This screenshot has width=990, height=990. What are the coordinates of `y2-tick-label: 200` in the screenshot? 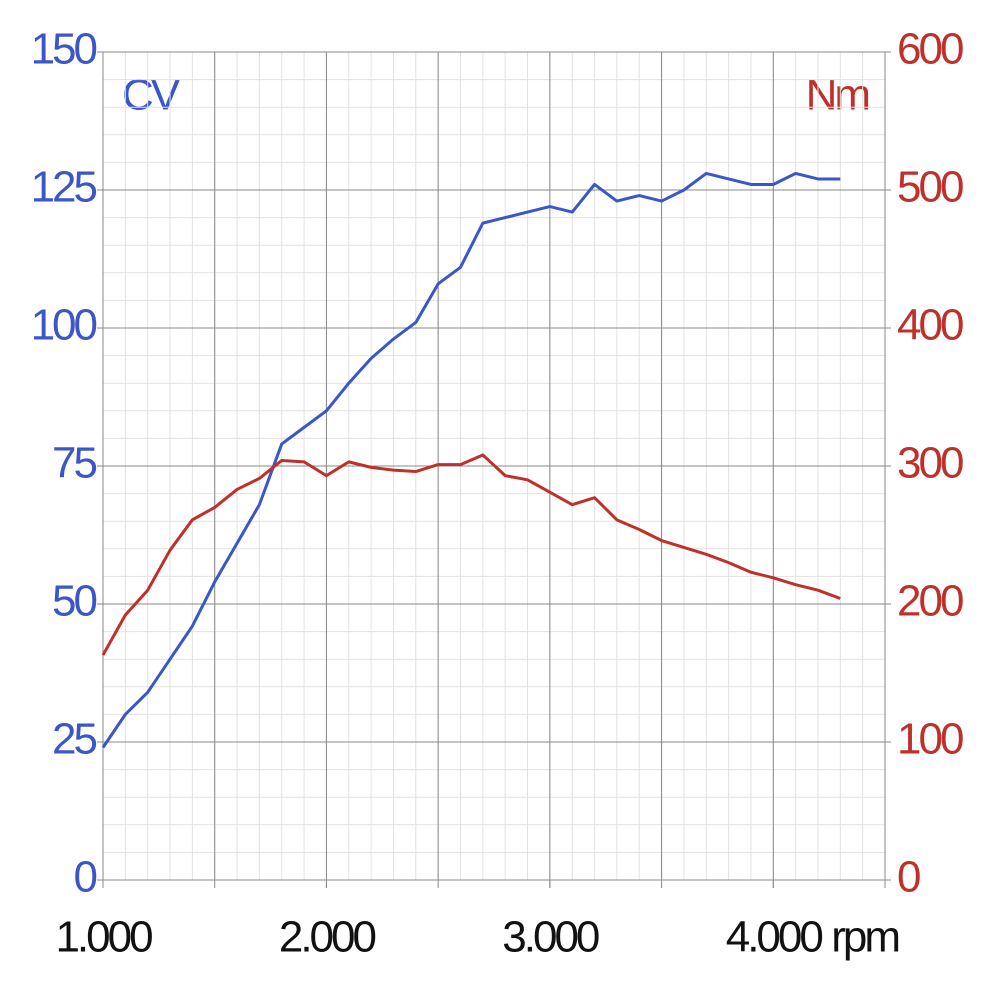 It's located at (930, 601).